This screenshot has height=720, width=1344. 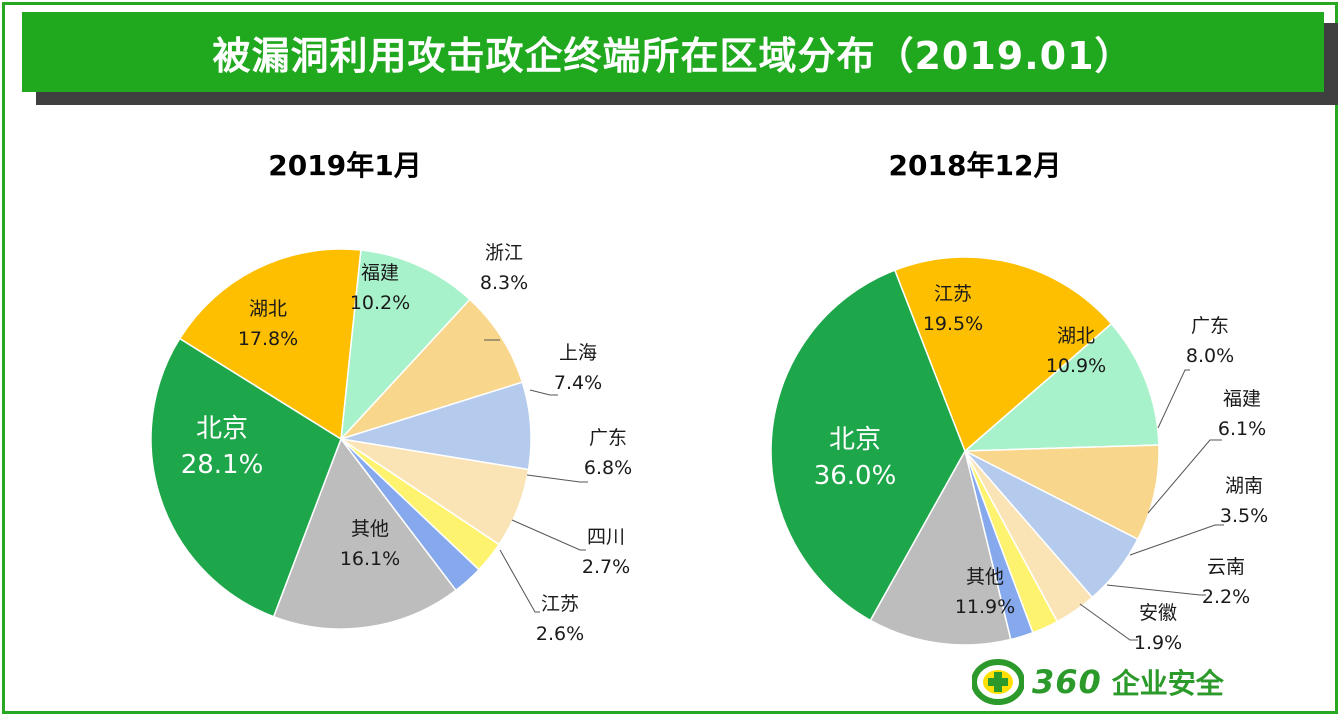 What do you see at coordinates (985, 607) in the screenshot?
I see `slice-value: 11.9%` at bounding box center [985, 607].